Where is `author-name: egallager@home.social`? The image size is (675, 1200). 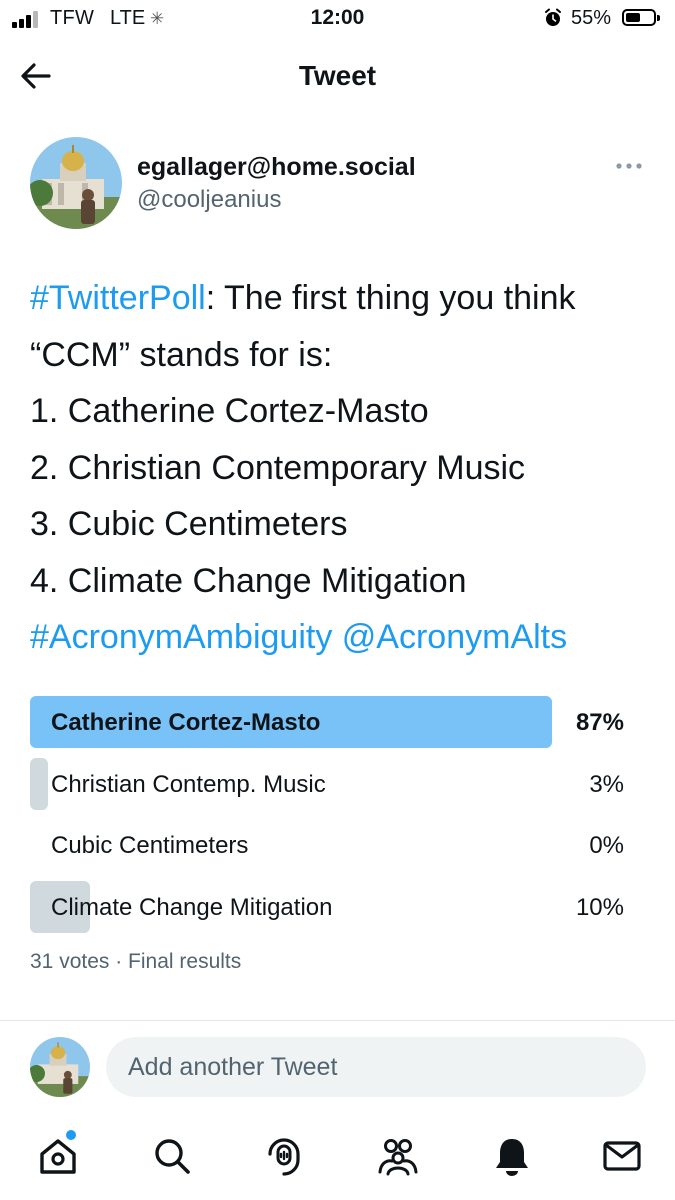 author-name: egallager@home.social is located at coordinates (276, 167).